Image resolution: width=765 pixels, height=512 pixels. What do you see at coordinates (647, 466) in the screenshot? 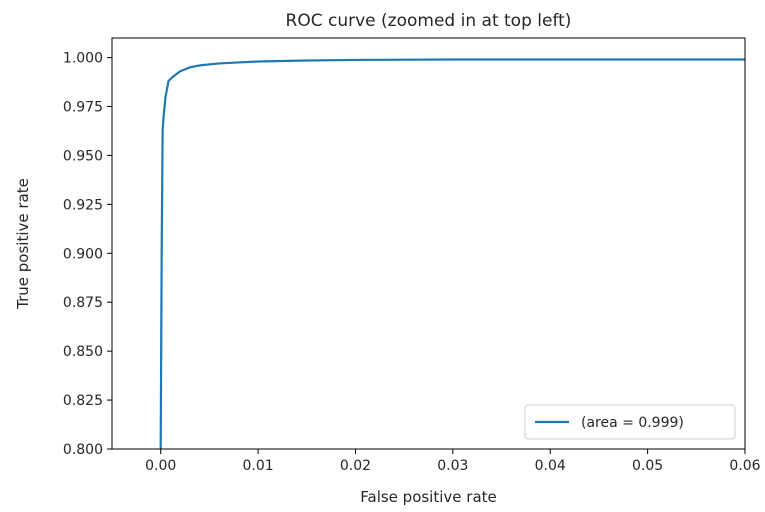
I see `x-tick-label: 0.05` at bounding box center [647, 466].